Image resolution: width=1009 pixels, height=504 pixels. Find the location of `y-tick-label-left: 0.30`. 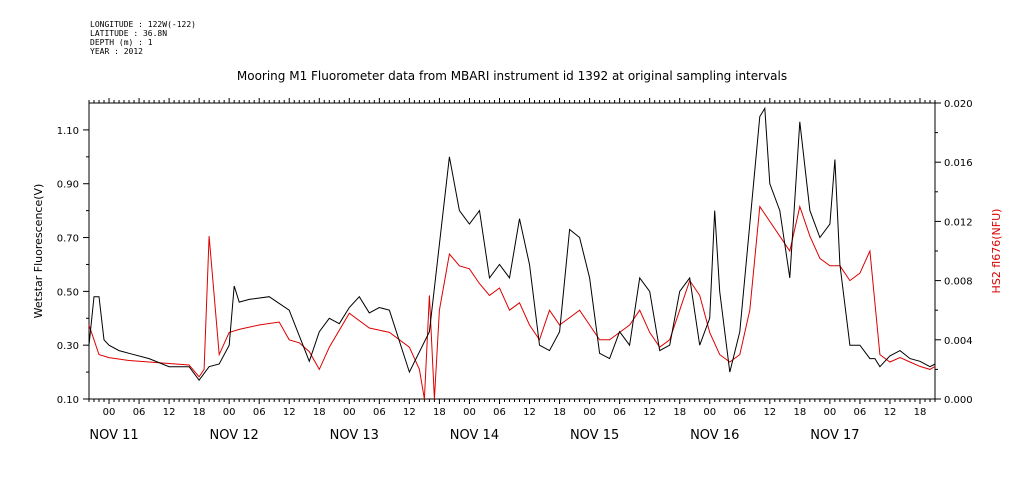

y-tick-label-left: 0.30 is located at coordinates (68, 346).